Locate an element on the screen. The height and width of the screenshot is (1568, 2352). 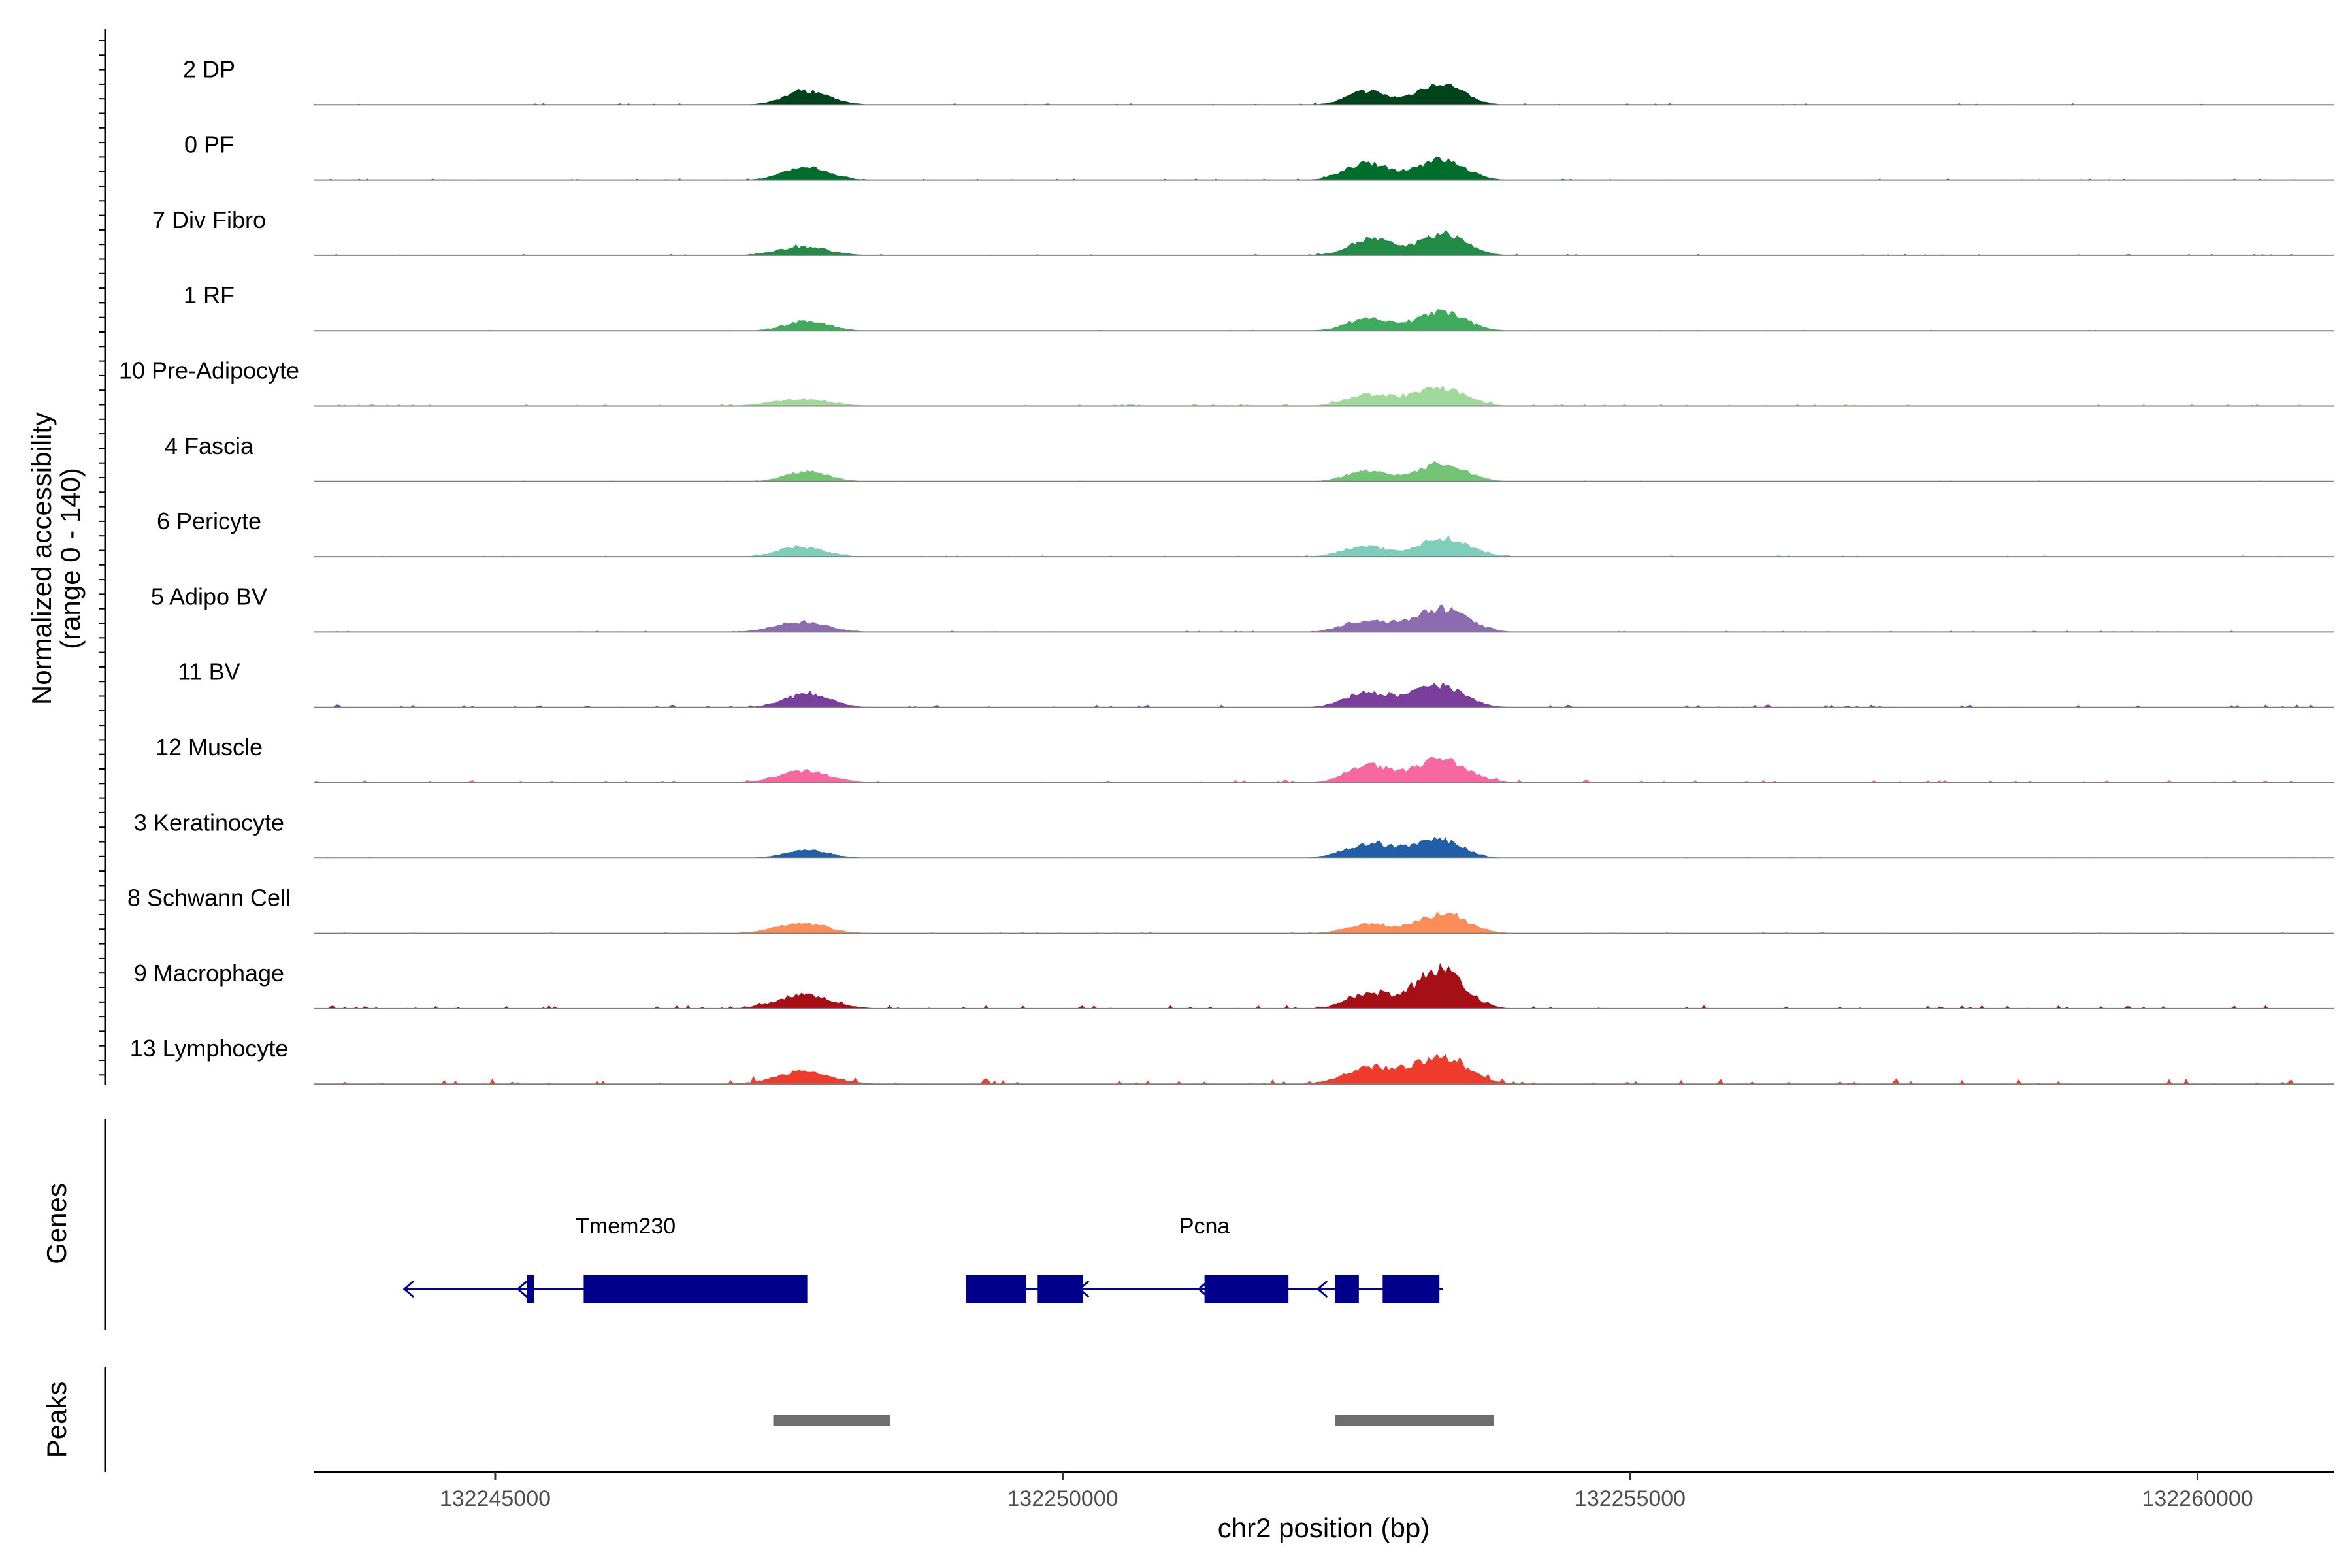
track-label: 4 Fascia is located at coordinates (209, 446).